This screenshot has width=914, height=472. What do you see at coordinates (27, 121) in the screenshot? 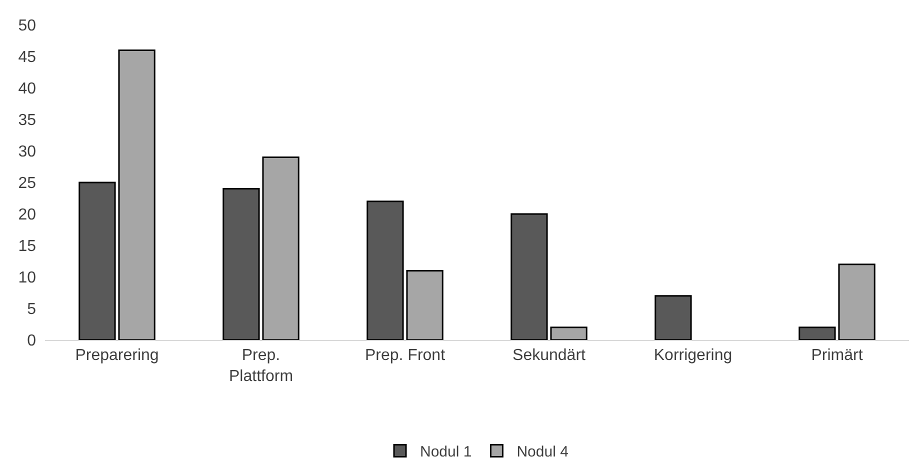
I see `y-tick-label: 35` at bounding box center [27, 121].